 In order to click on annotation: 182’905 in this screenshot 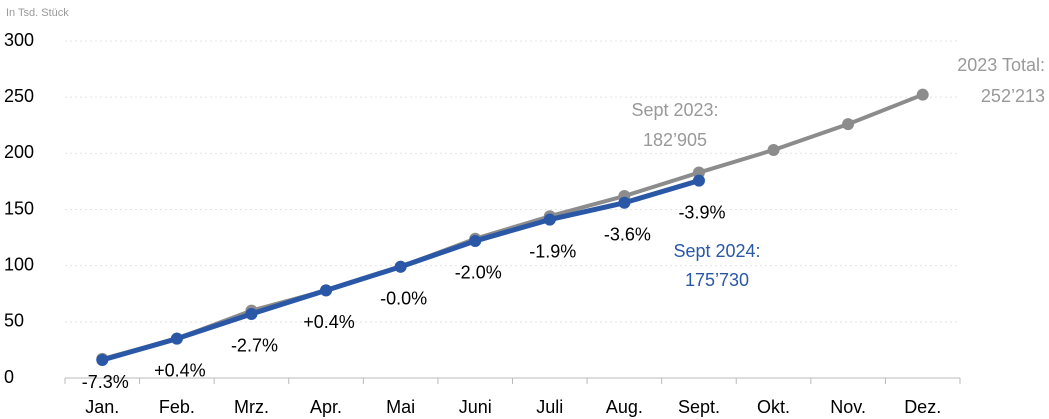, I will do `click(675, 140)`.